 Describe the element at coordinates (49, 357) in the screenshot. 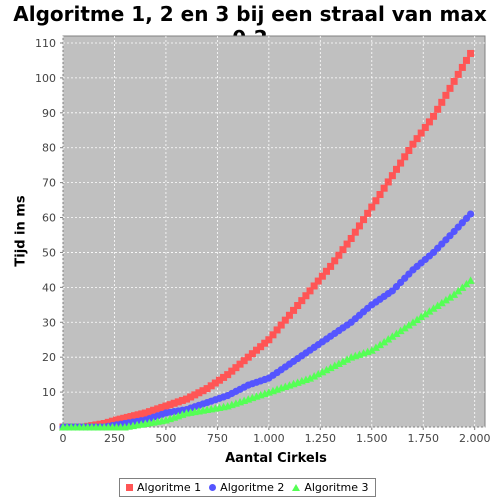

I see `y-tick-label: 20` at that location.